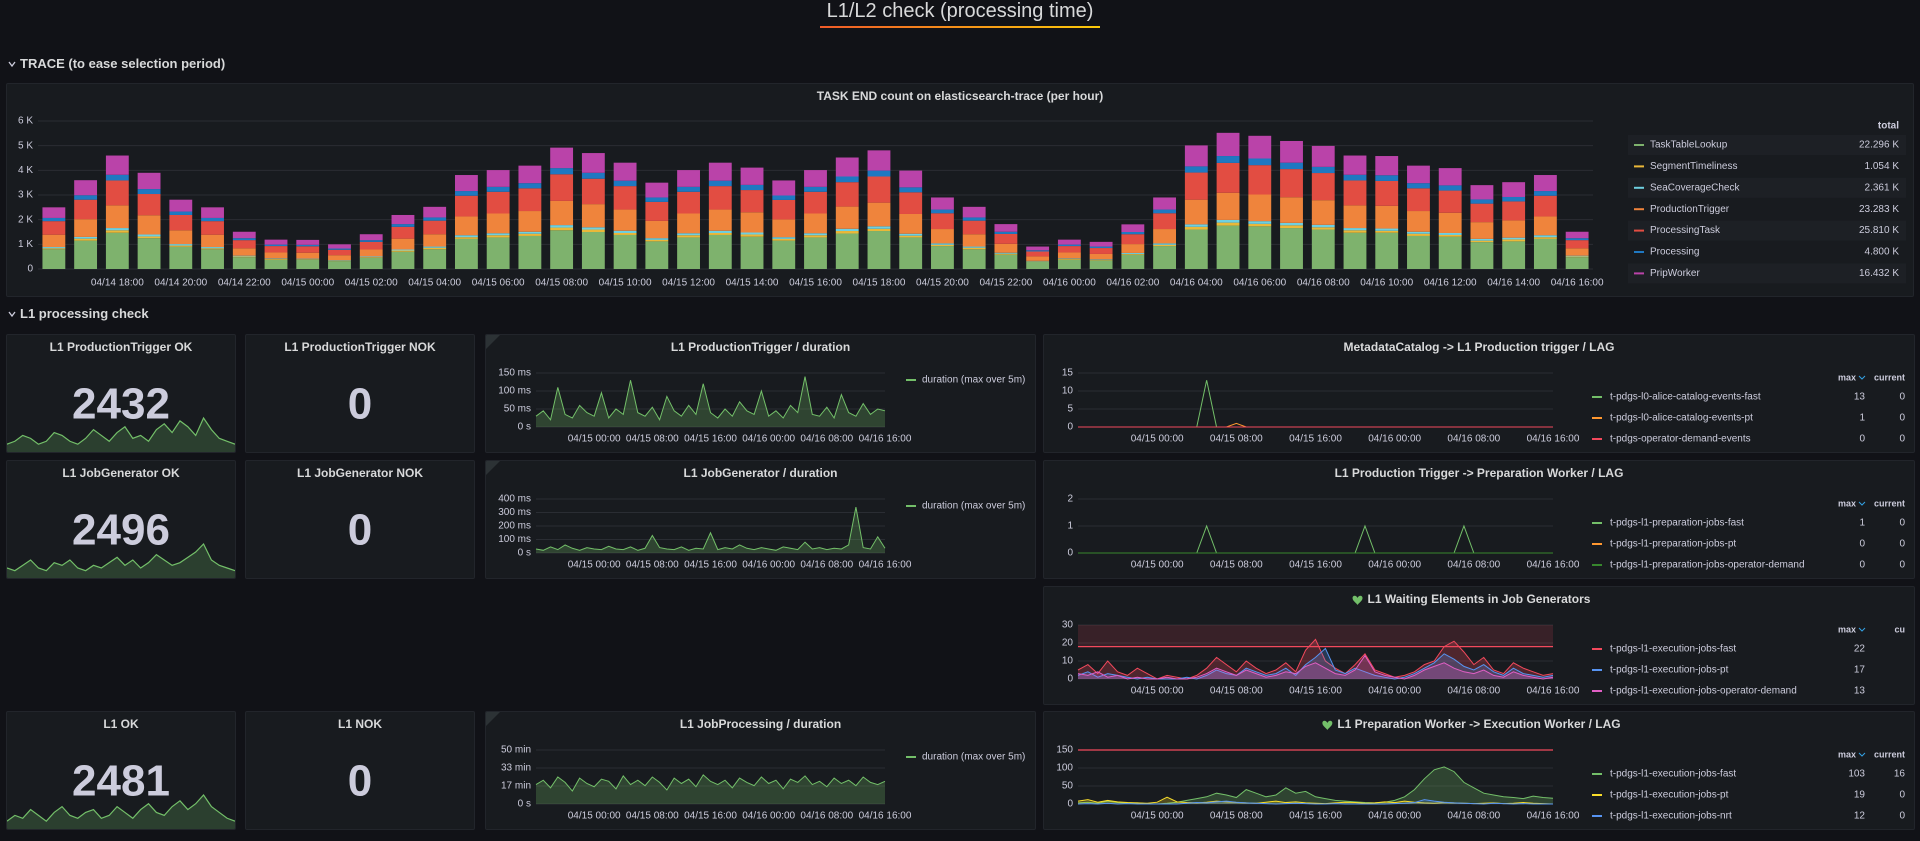  I want to click on x-tick-label: 04/16 04:00, so click(1196, 283).